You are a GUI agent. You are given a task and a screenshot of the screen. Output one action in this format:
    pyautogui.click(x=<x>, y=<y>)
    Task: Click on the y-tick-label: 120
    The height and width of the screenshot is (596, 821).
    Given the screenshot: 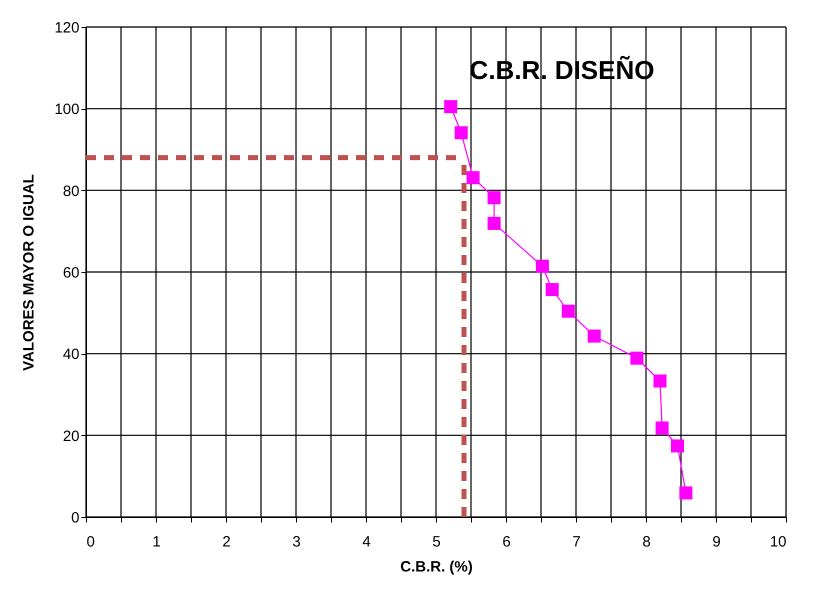 What is the action you would take?
    pyautogui.click(x=67, y=28)
    